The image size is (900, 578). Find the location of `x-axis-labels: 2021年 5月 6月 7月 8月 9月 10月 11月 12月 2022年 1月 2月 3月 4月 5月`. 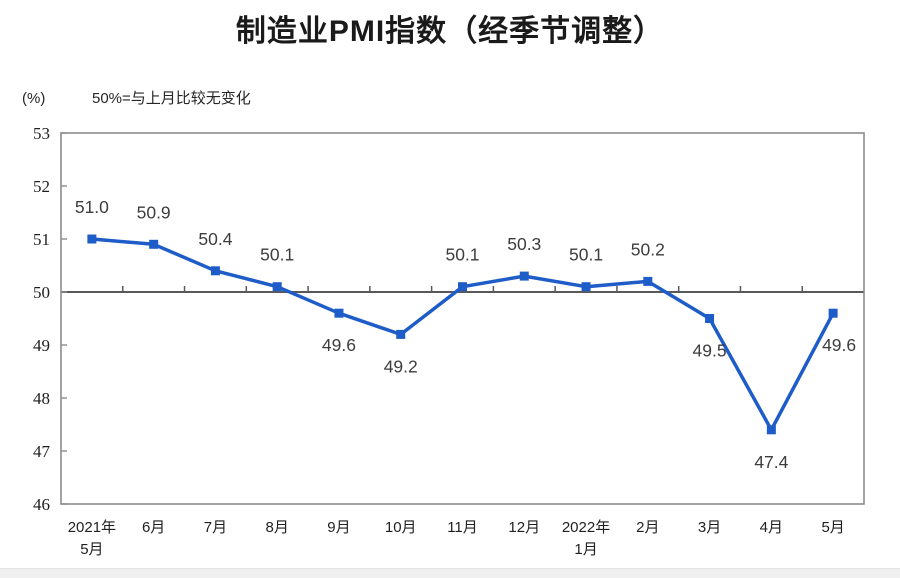

x-axis-labels: 2021年 5月 6月 7月 8月 9月 10月 11月 12月 2022年 1月 2月 3月 4月 5月 is located at coordinates (456, 538).